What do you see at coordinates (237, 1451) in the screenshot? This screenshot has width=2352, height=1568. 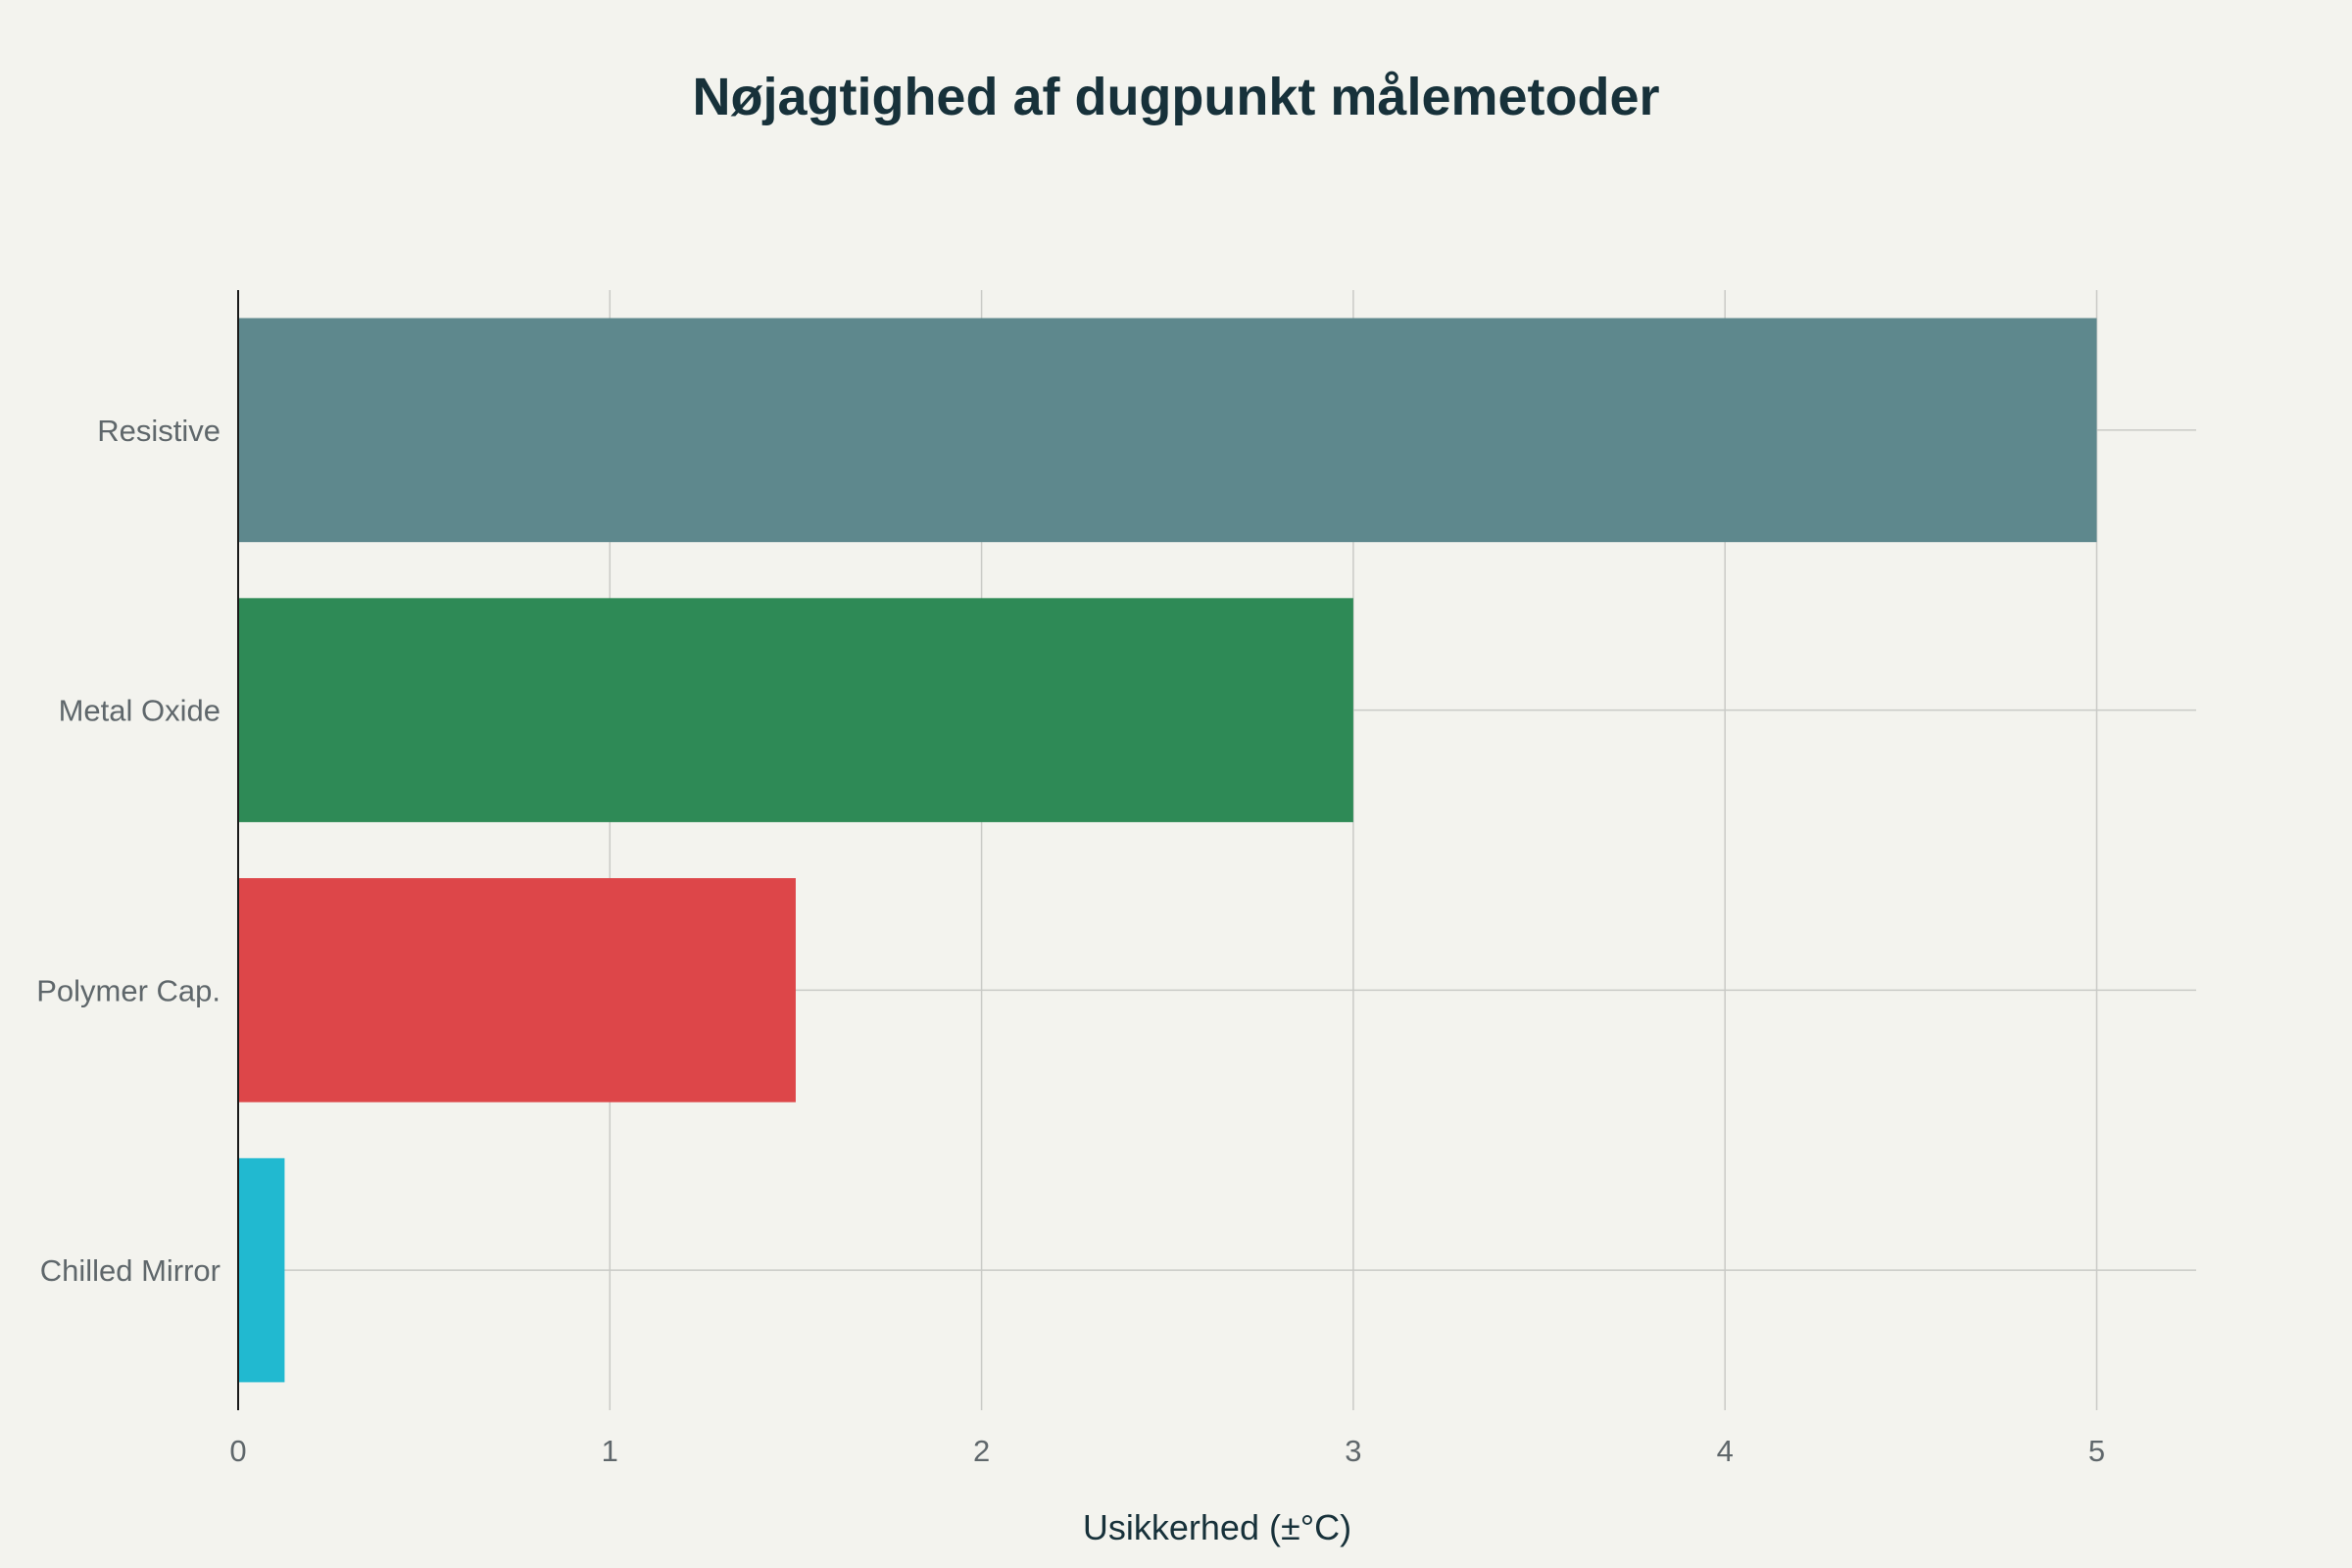 I see `x-tick-label: 0` at bounding box center [237, 1451].